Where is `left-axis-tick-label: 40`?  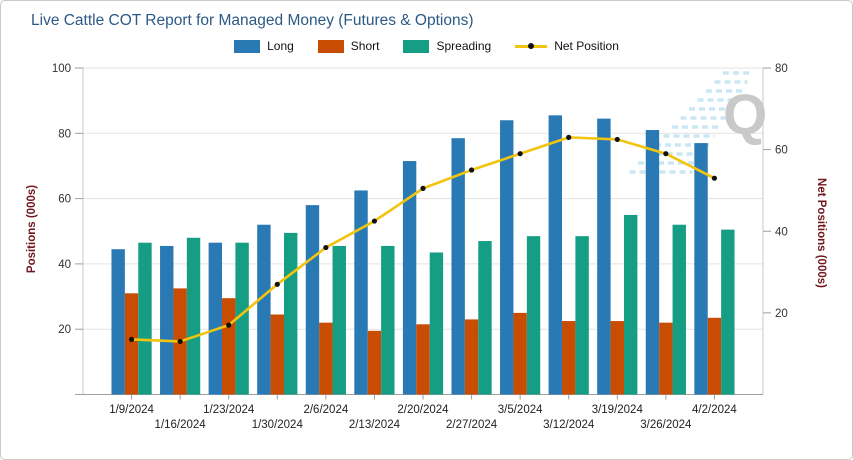
left-axis-tick-label: 40 is located at coordinates (64, 265).